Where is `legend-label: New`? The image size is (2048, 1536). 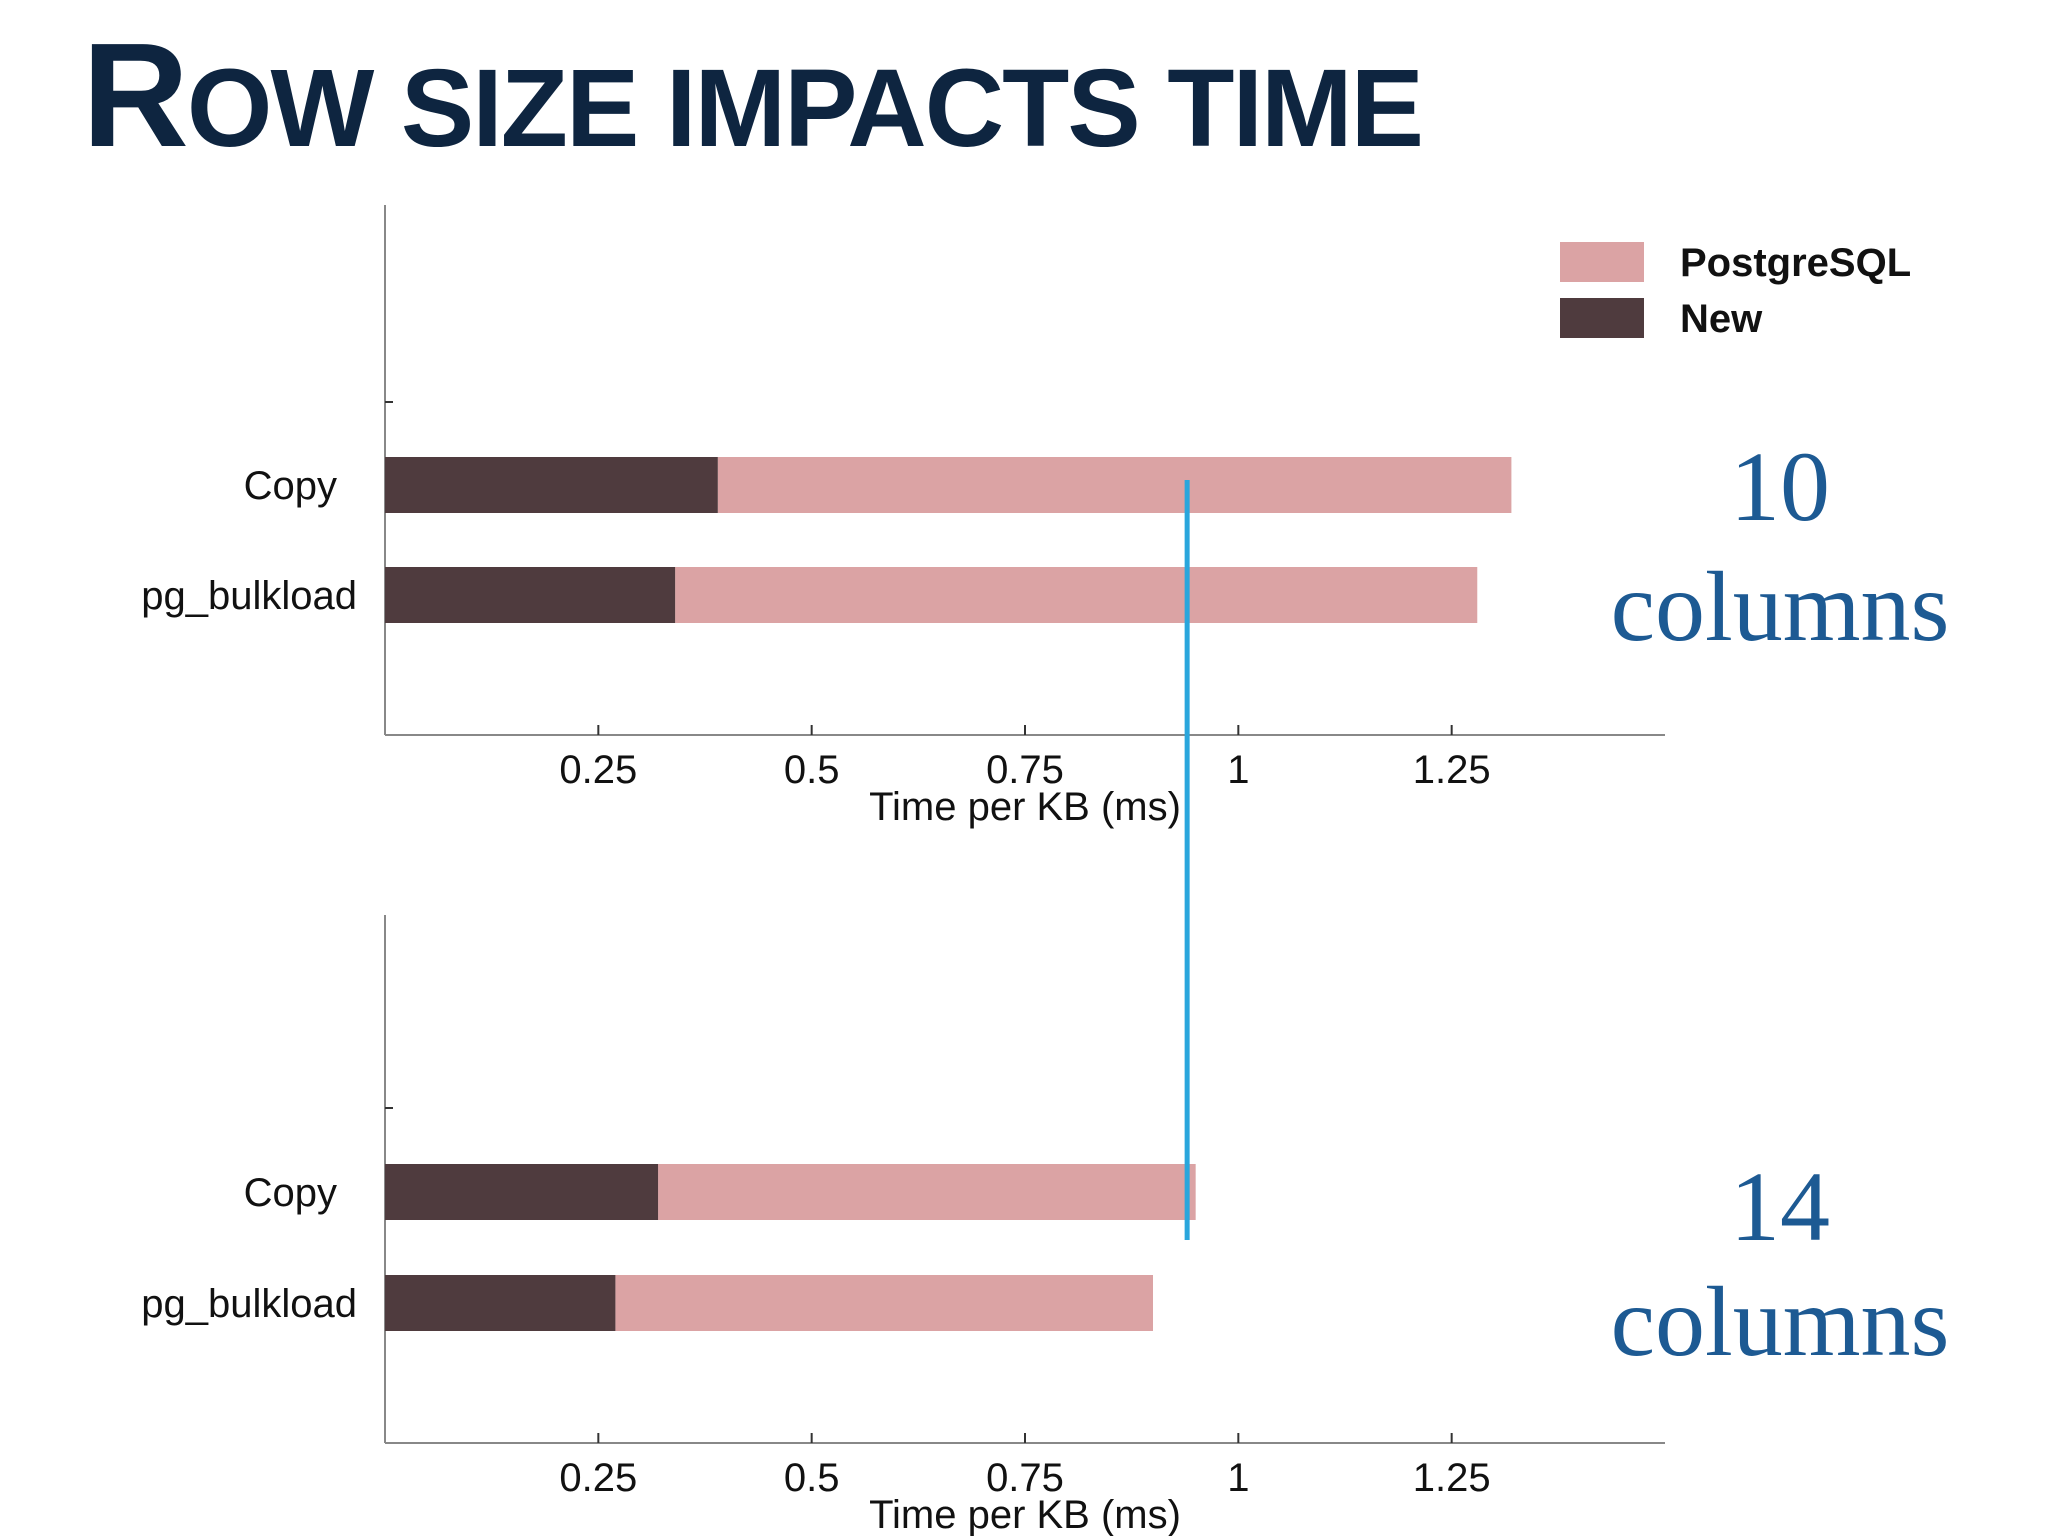 legend-label: New is located at coordinates (1721, 319).